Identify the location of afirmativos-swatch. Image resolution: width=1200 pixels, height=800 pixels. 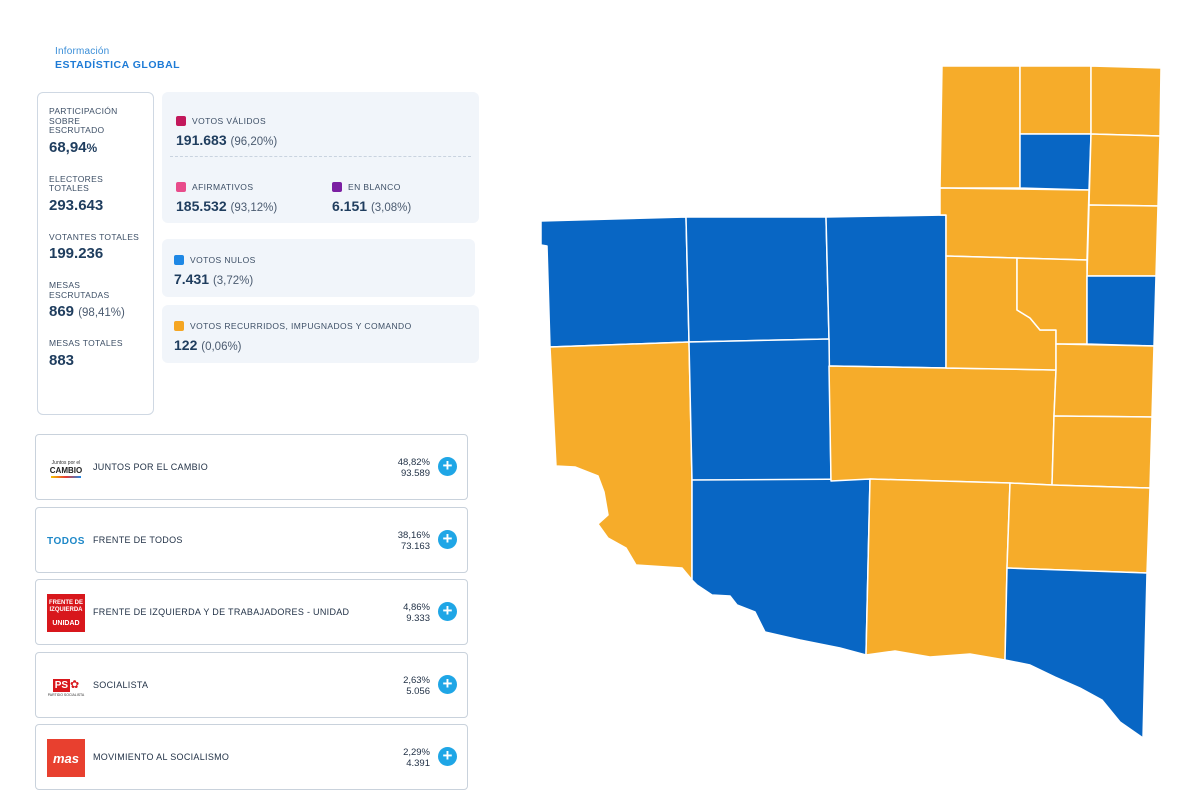
(181, 187).